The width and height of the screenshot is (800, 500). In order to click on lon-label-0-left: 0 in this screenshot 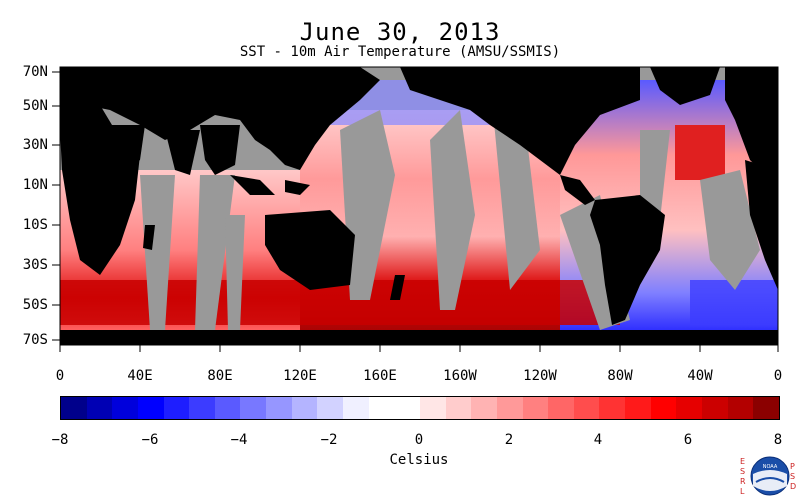, I will do `click(60, 376)`.